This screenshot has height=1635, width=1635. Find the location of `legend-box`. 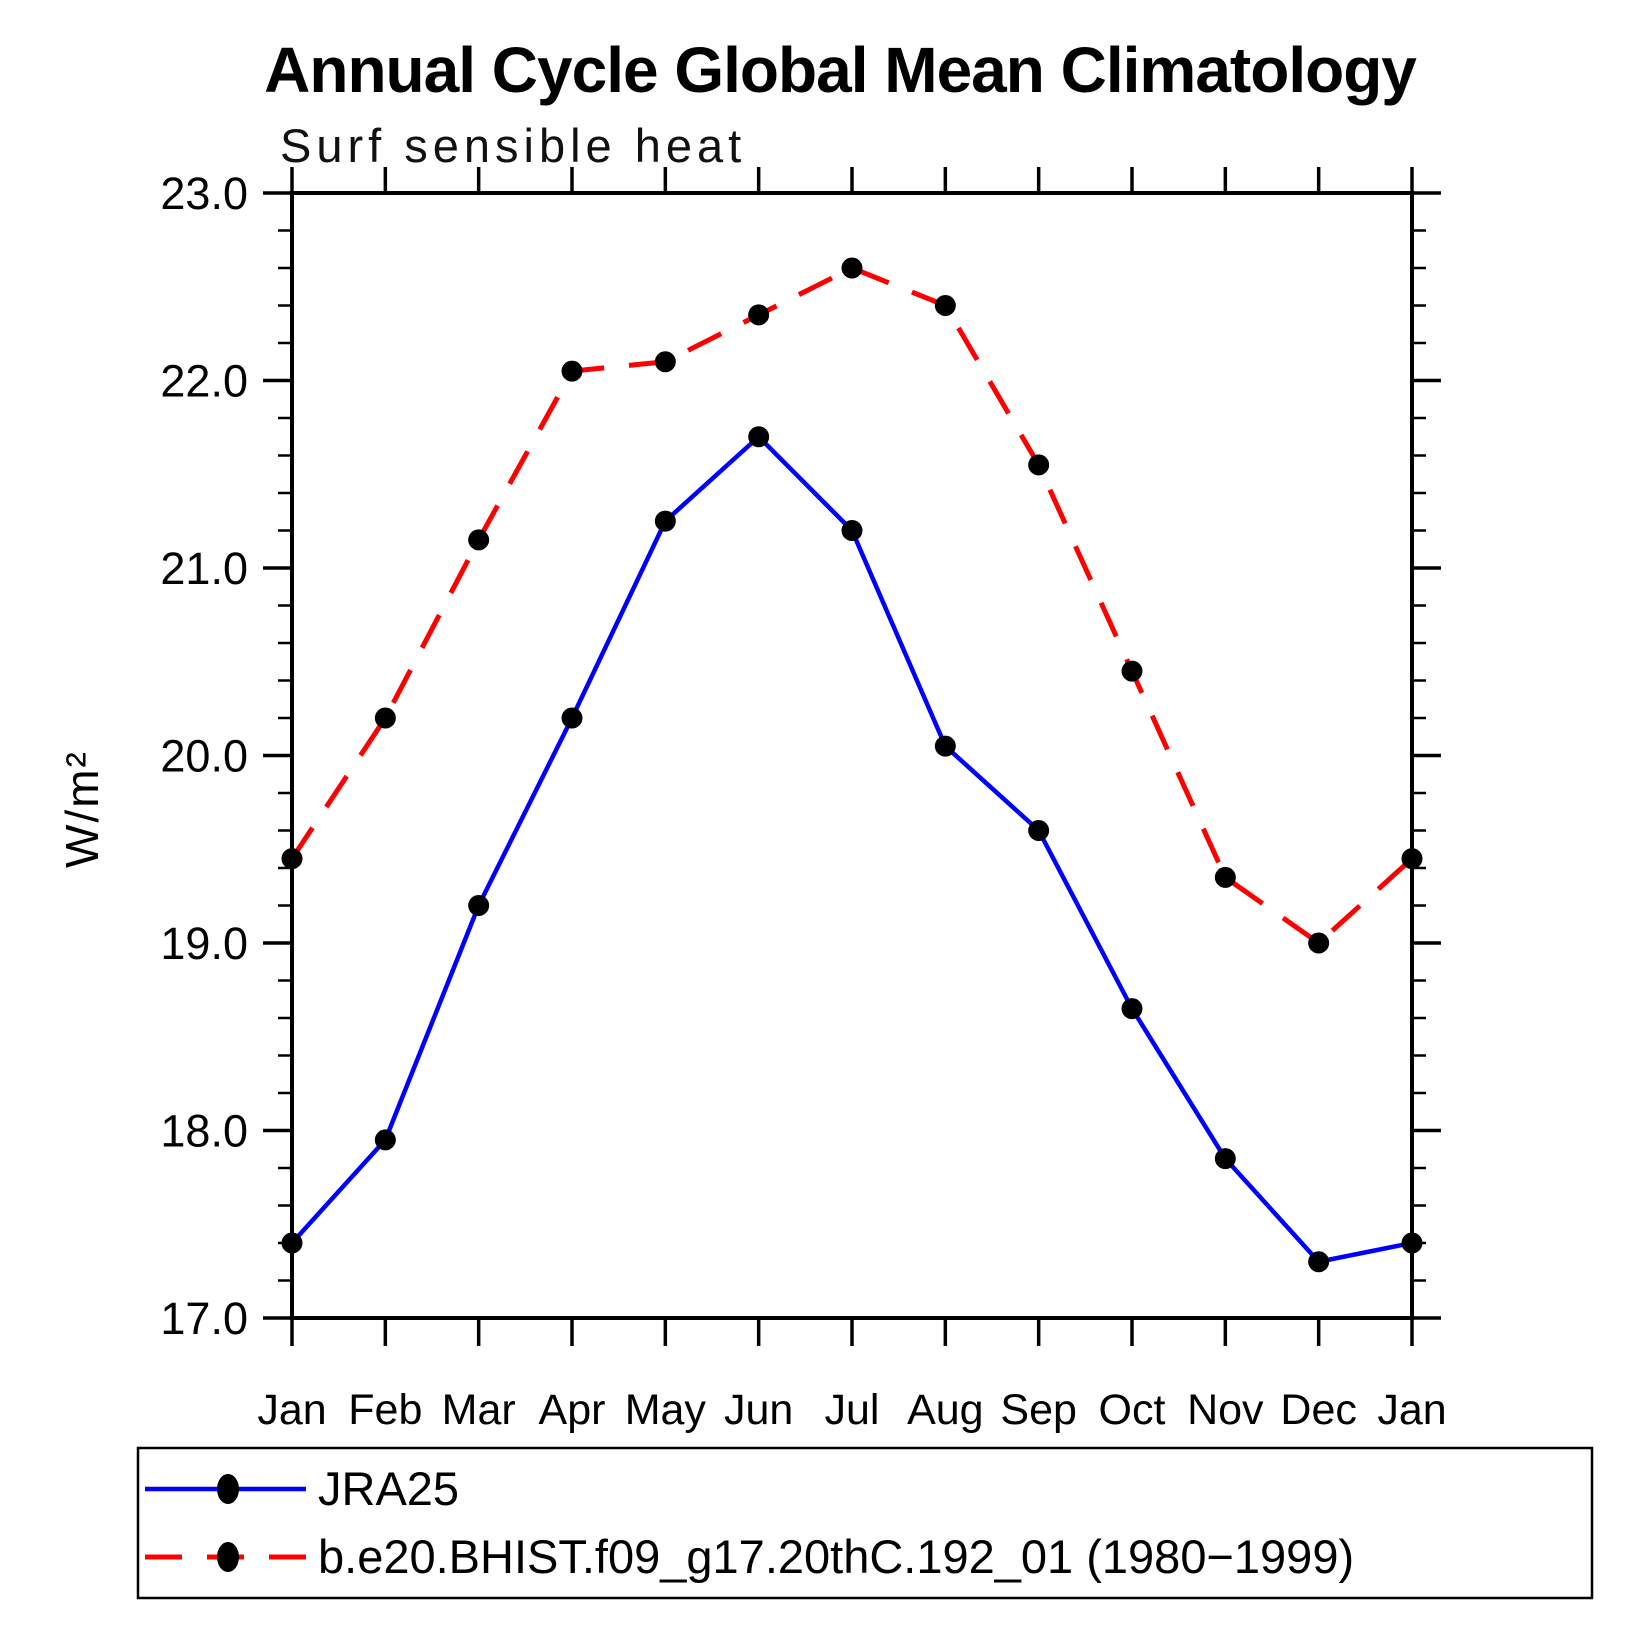

legend-box is located at coordinates (865, 1523).